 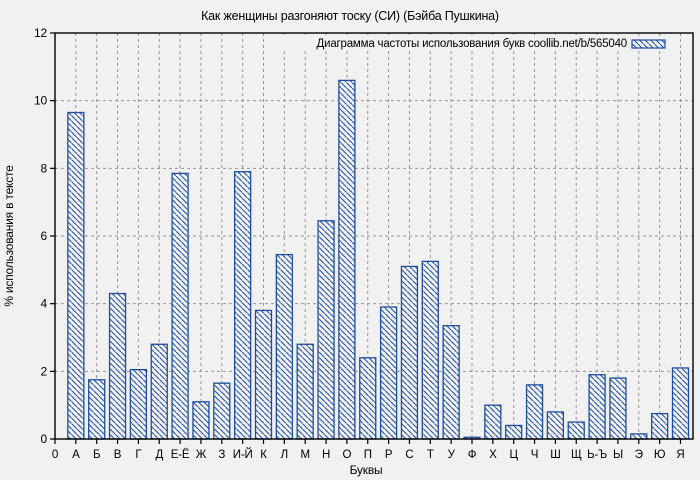 I want to click on x-tick-label: Я, so click(x=680, y=455).